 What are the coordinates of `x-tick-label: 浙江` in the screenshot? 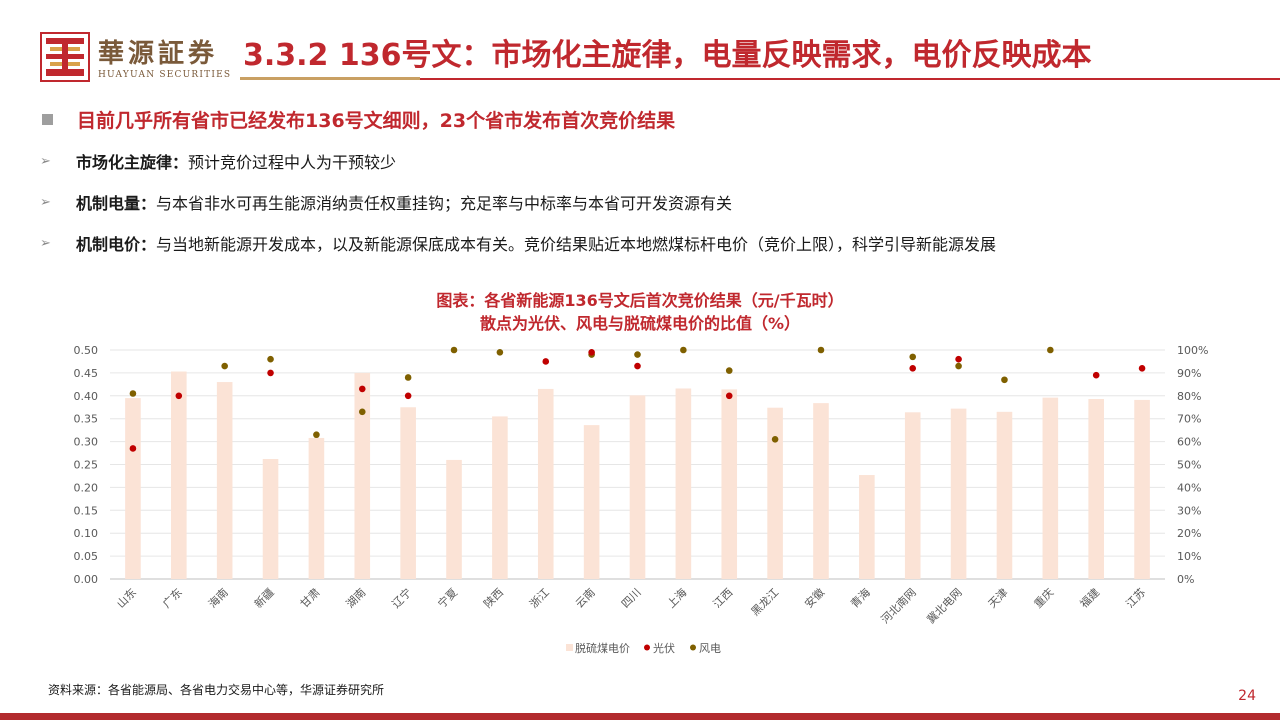 It's located at (539, 598).